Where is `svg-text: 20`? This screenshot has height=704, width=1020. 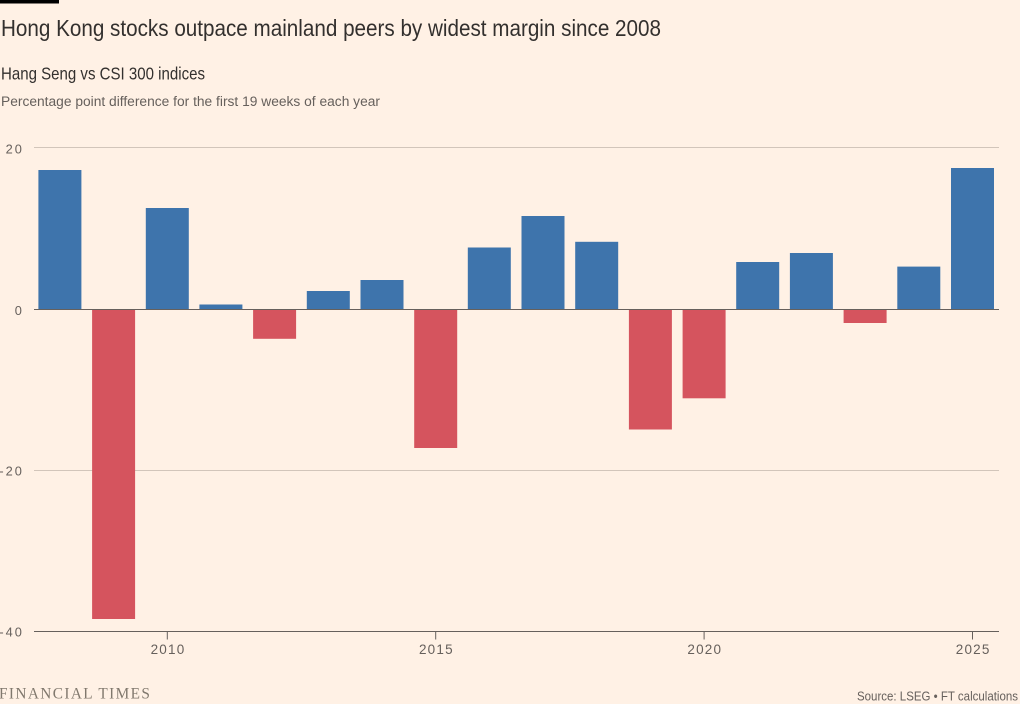
svg-text: 20 is located at coordinates (15, 149).